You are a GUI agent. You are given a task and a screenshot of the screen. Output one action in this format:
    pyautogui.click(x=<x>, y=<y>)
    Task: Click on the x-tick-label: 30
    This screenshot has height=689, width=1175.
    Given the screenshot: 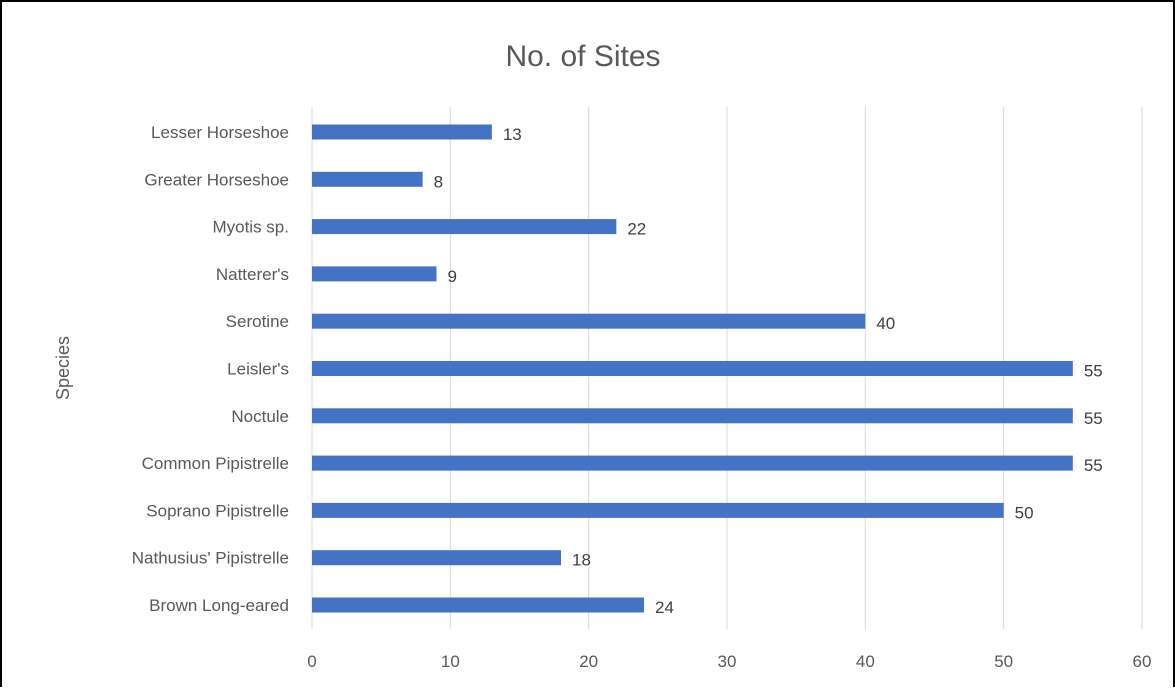 What is the action you would take?
    pyautogui.click(x=727, y=661)
    